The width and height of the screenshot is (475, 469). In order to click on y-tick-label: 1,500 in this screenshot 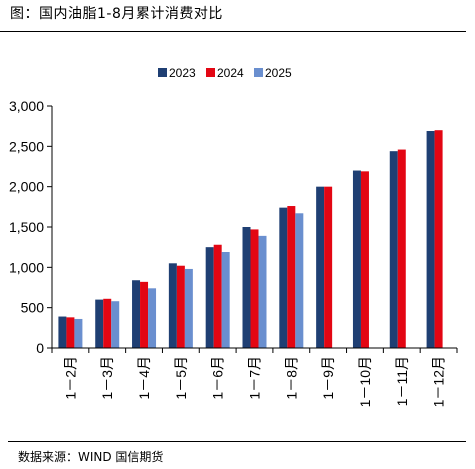, I will do `click(26, 227)`.